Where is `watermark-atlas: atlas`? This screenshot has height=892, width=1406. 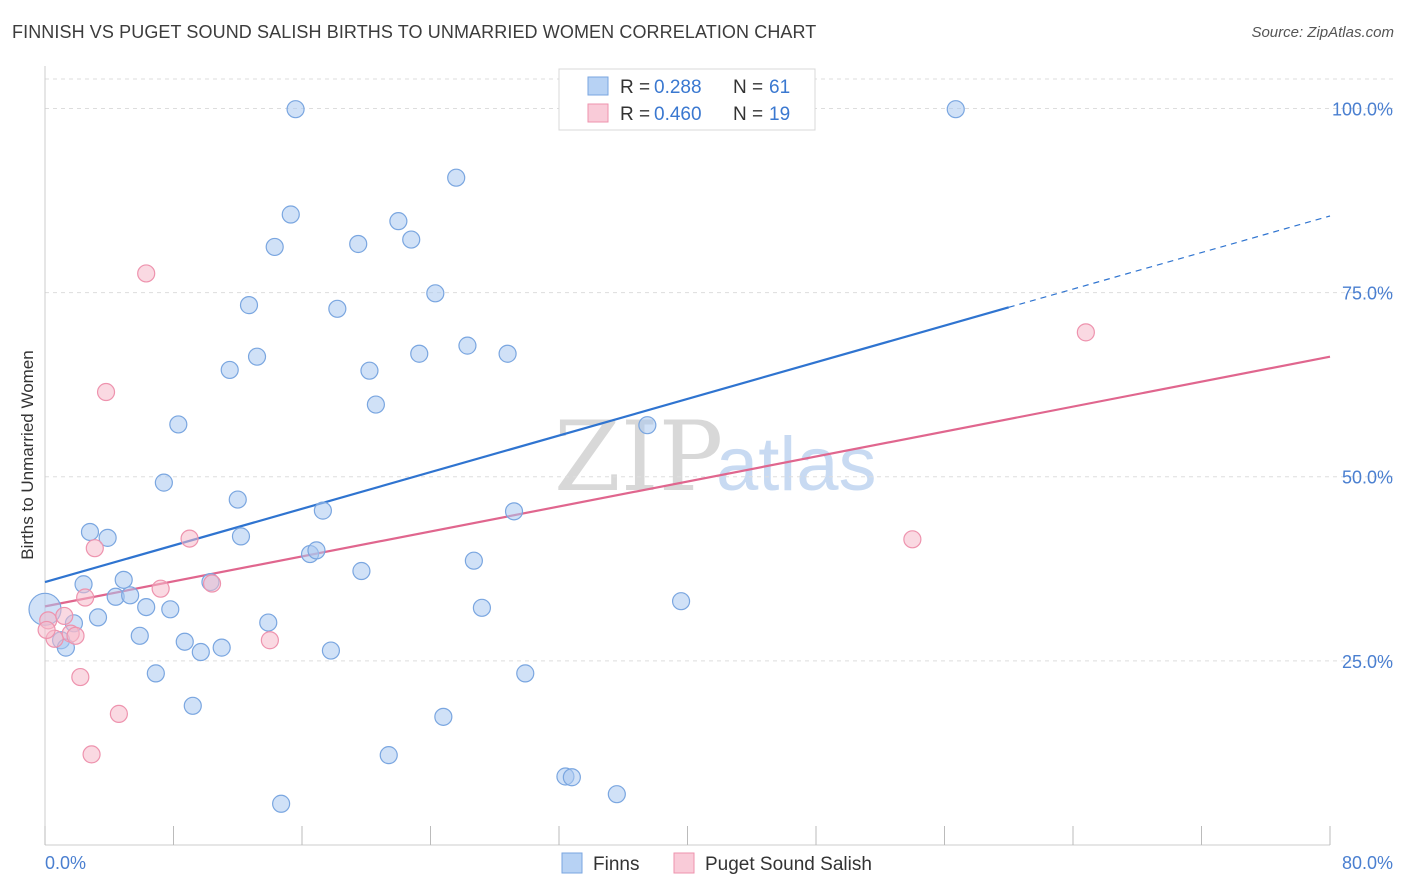 watermark-atlas: atlas is located at coordinates (796, 464).